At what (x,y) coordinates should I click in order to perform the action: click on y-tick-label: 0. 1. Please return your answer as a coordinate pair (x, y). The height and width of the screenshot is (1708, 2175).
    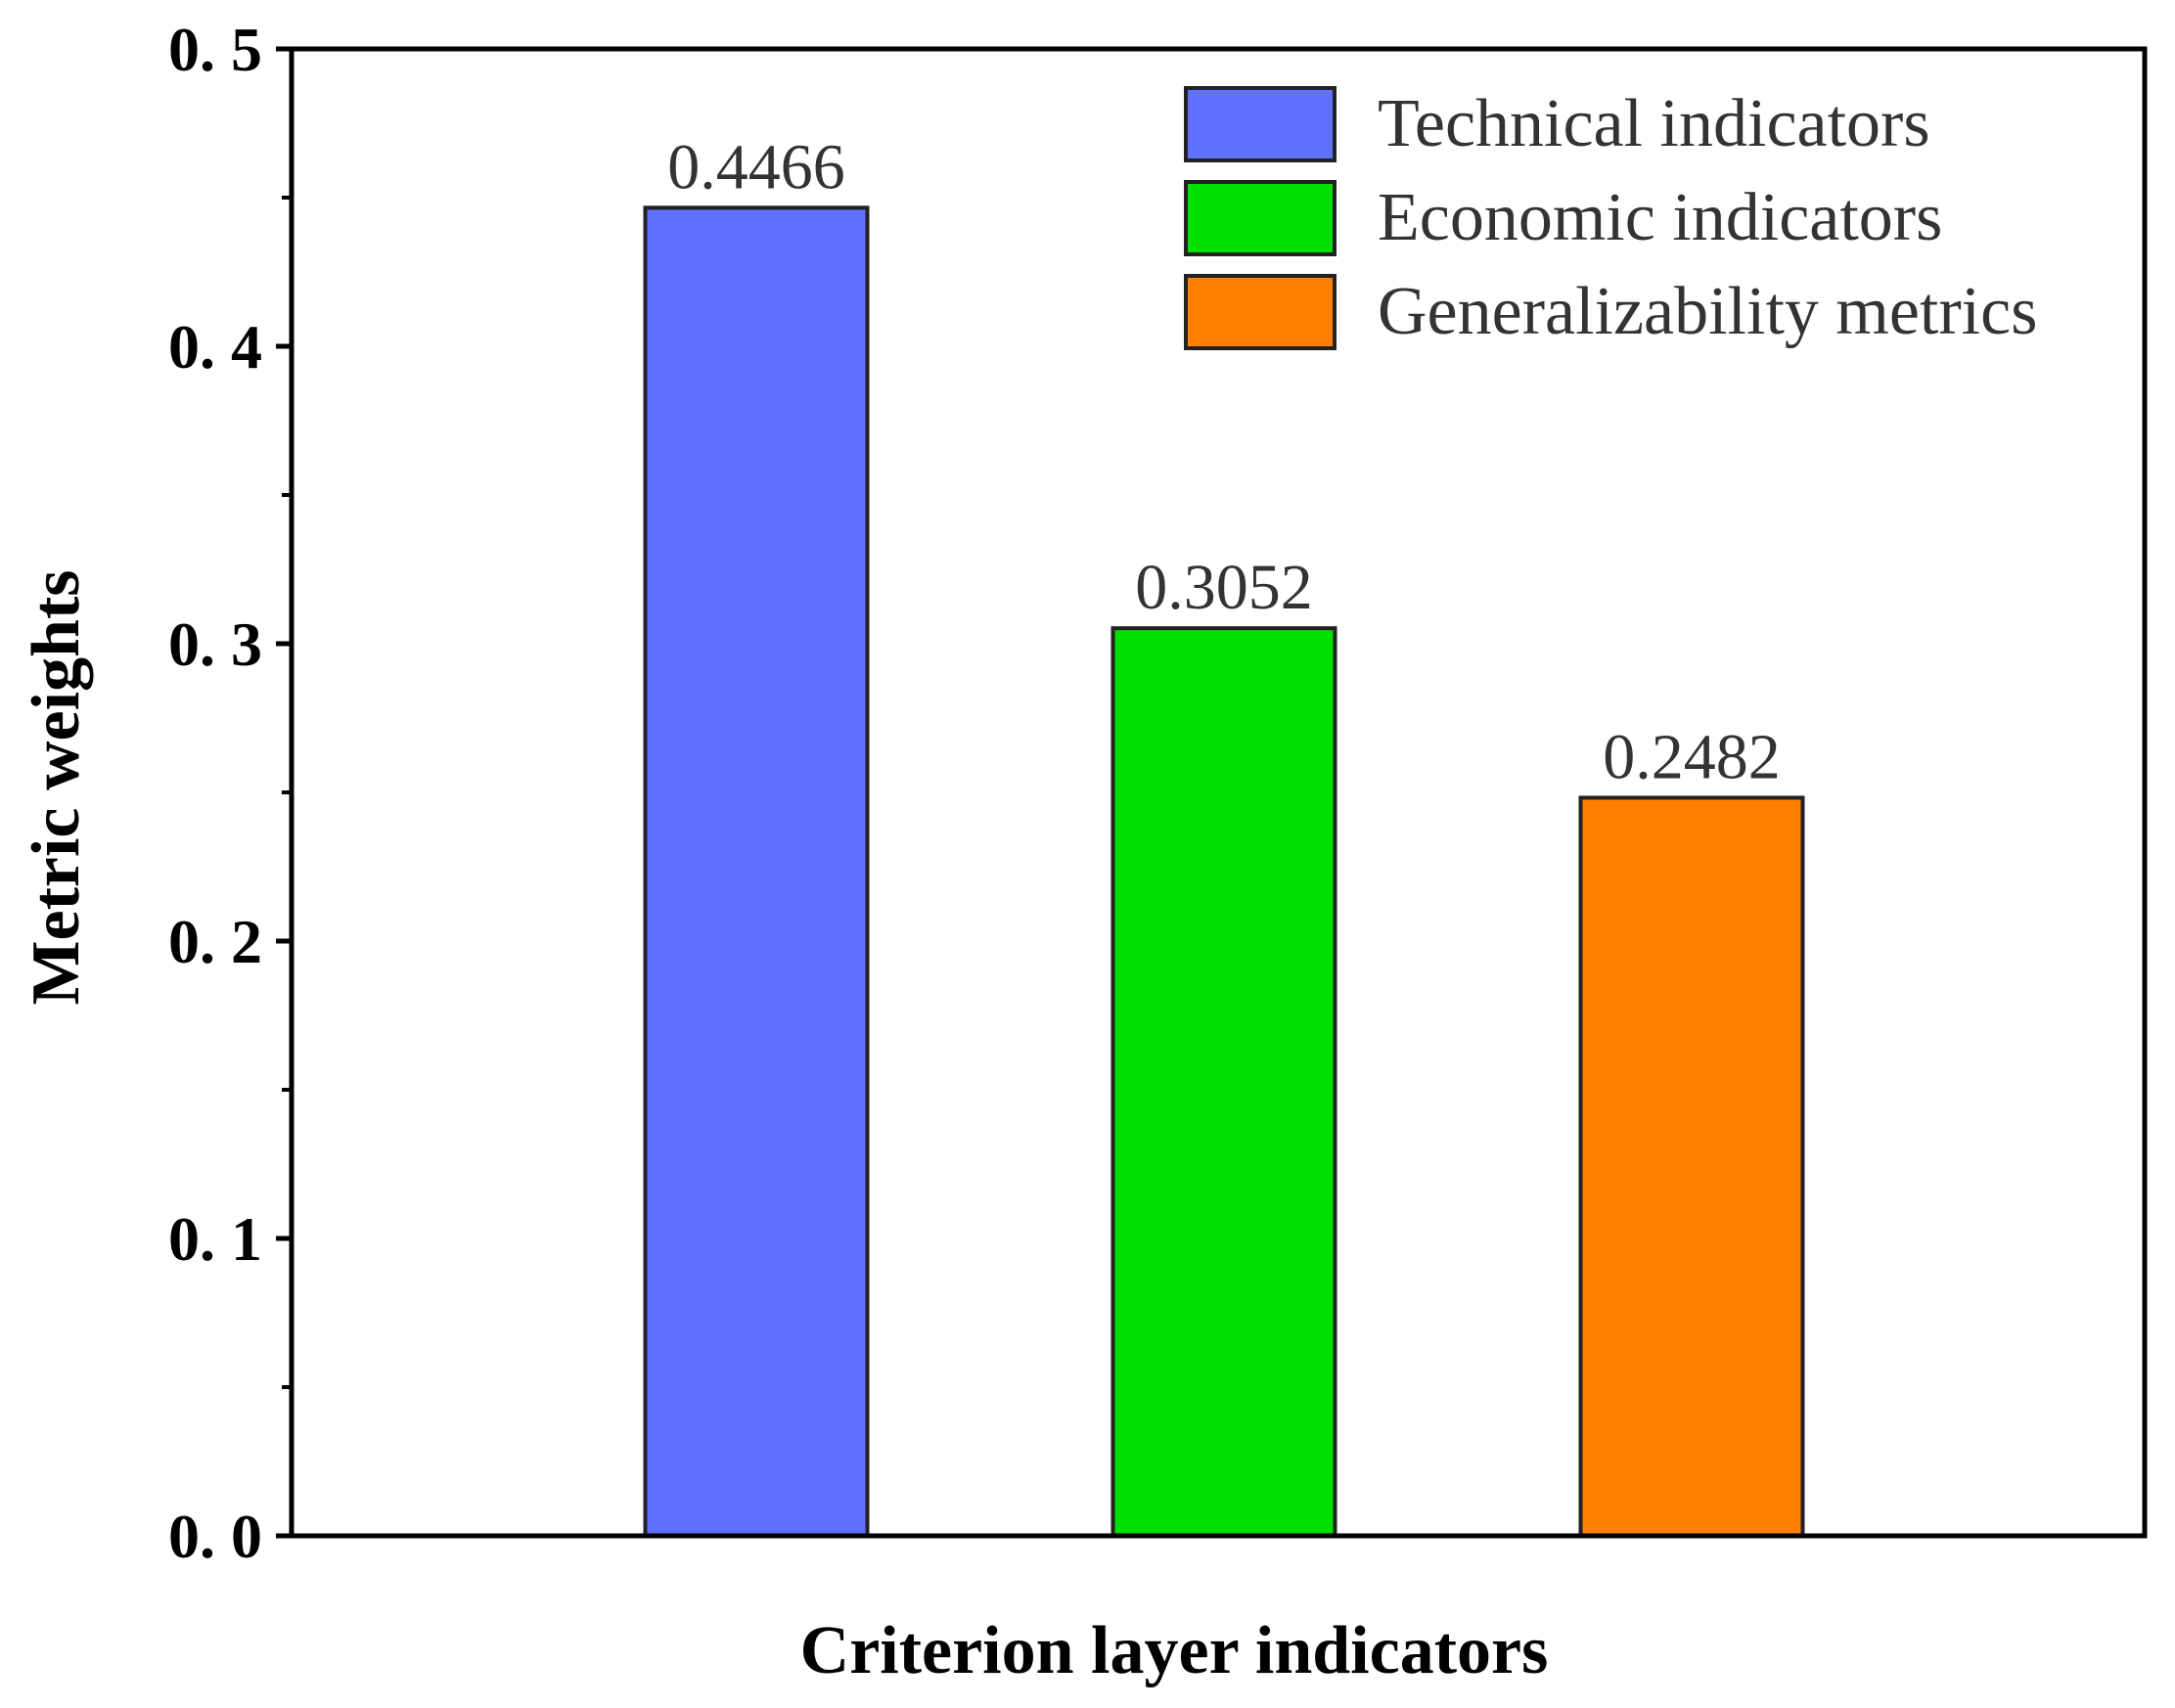
    Looking at the image, I should click on (215, 1239).